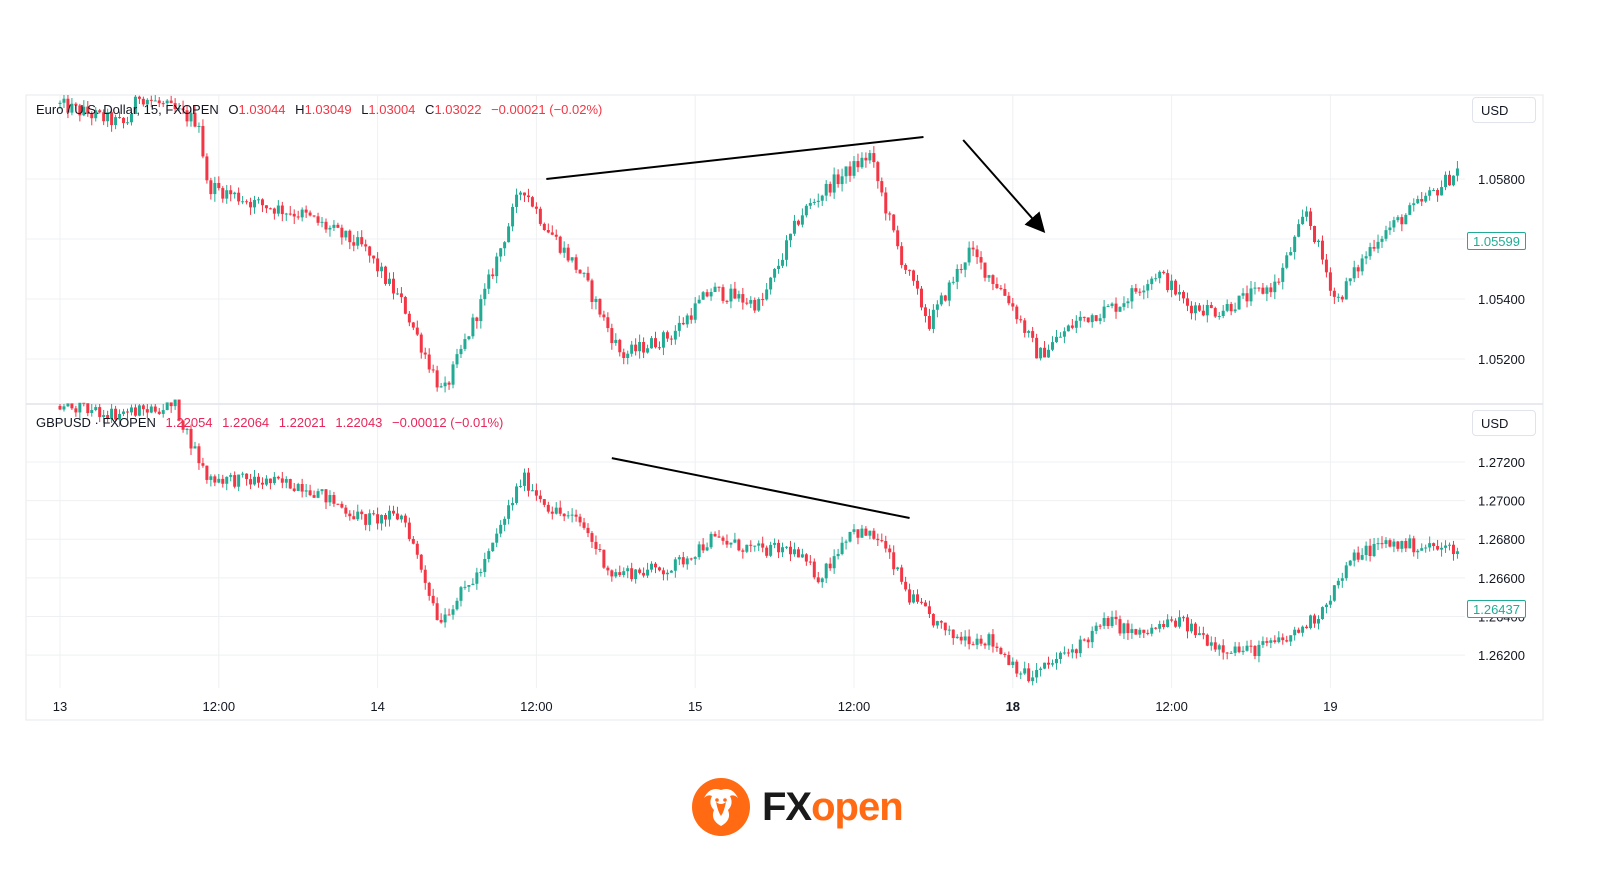 The height and width of the screenshot is (879, 1600). I want to click on eurusd-close: C1.03022, so click(453, 109).